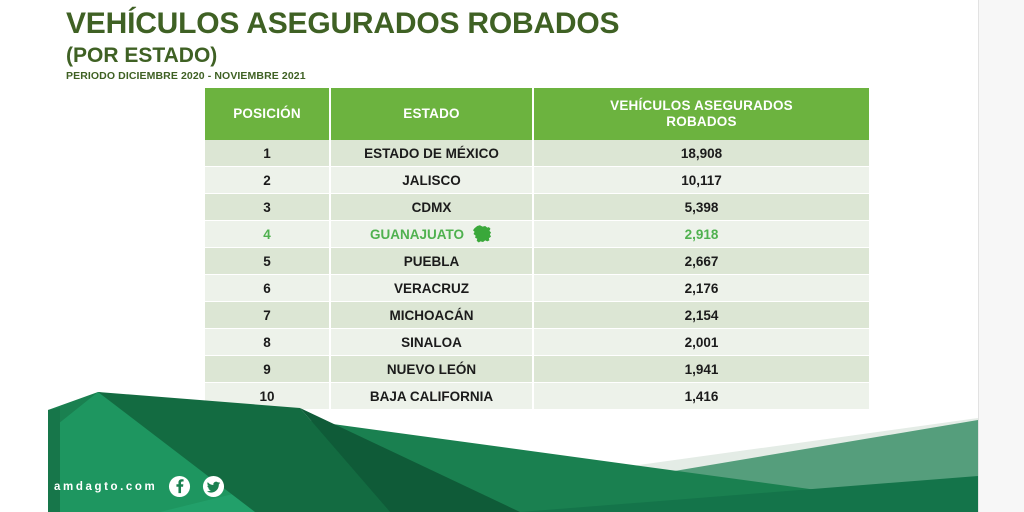 Image resolution: width=1024 pixels, height=512 pixels. I want to click on cell-state: ESTADO DE MÉXICO, so click(432, 153).